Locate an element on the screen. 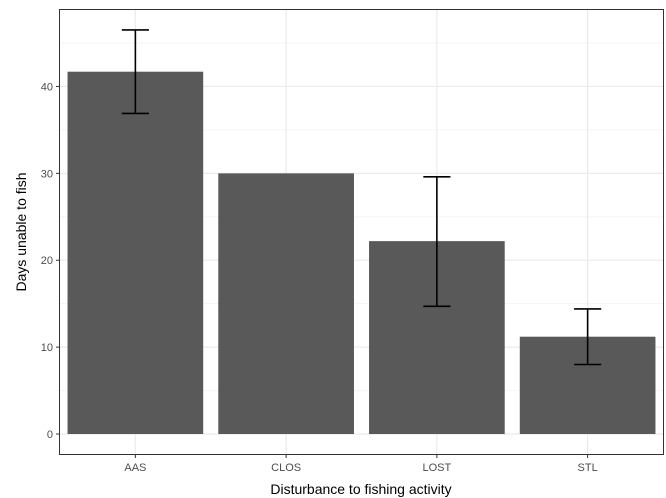  x-tick-label: STL is located at coordinates (588, 468).